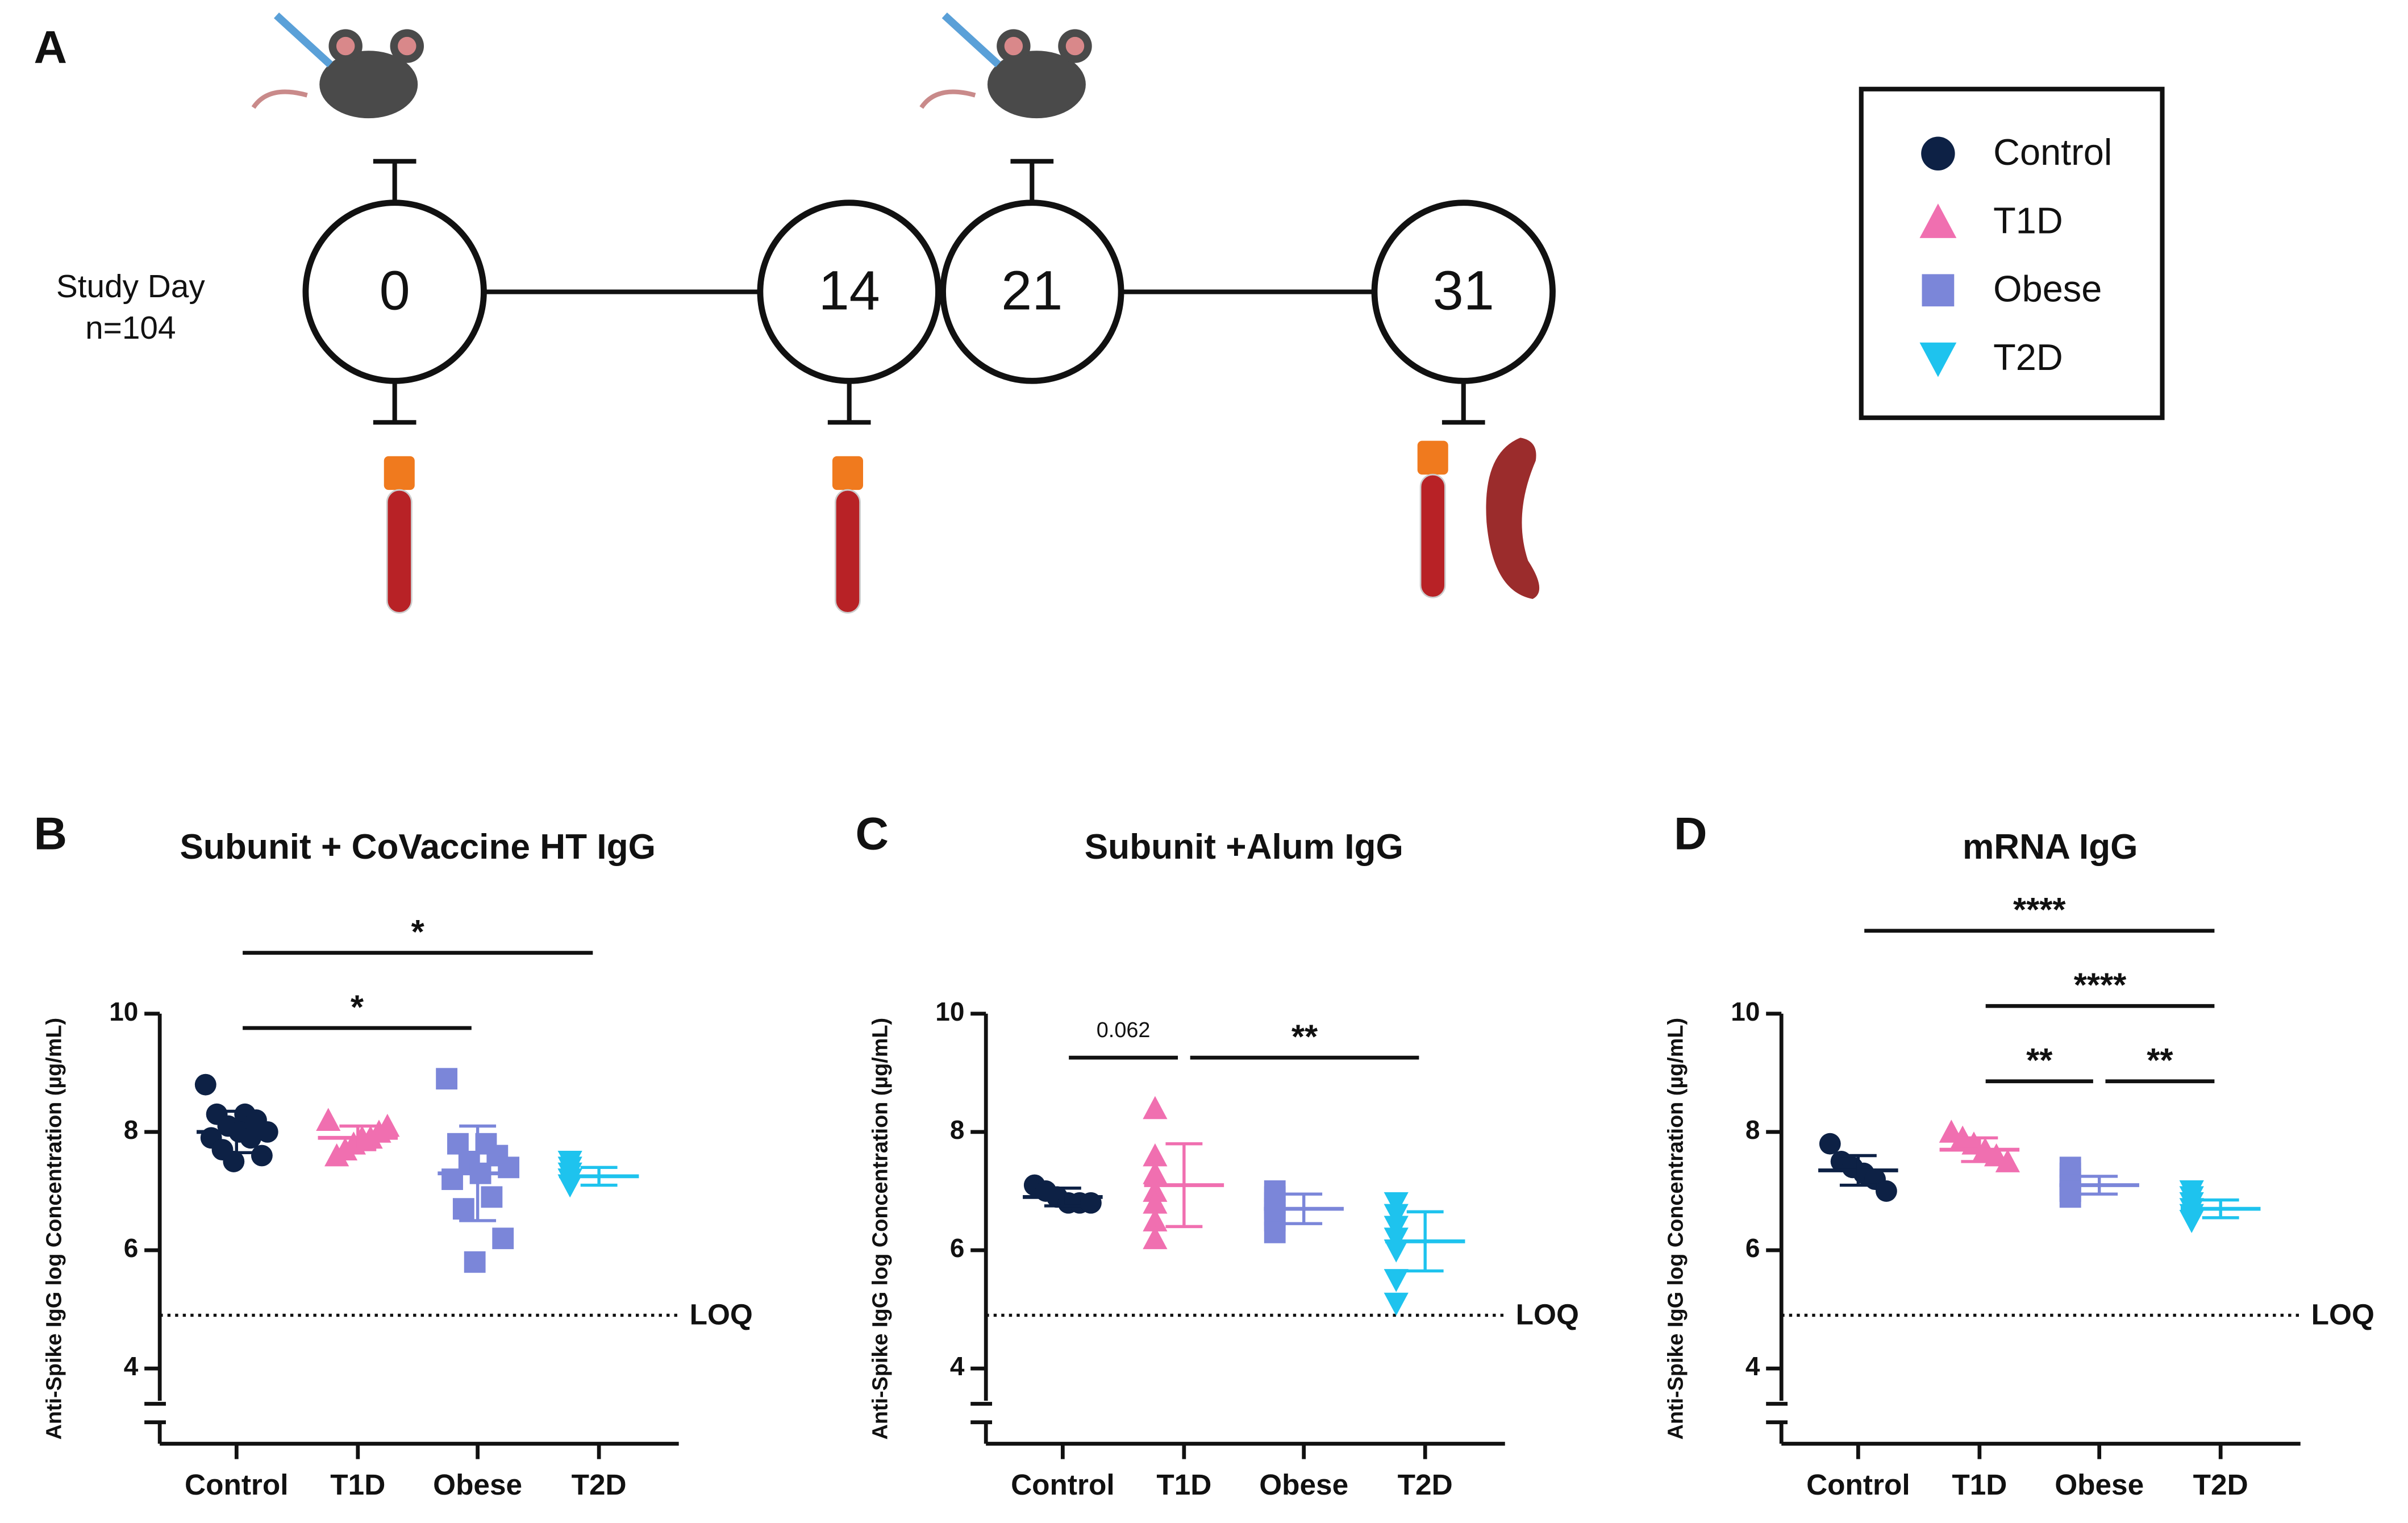  Describe the element at coordinates (1513, 519) in the screenshot. I see `spleen-icon` at that location.